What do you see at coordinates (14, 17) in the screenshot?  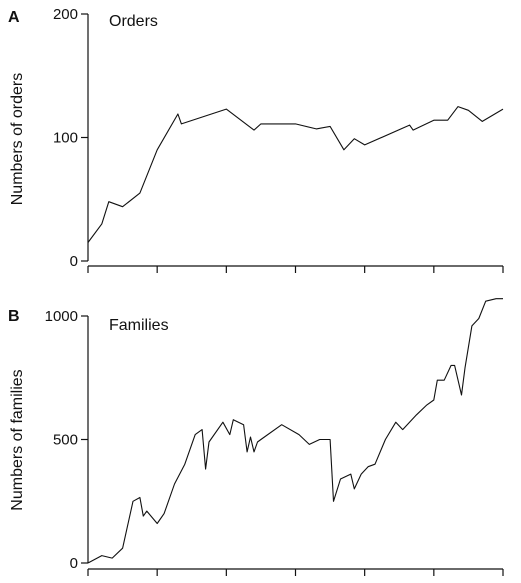 I see `panel-a-letter: A` at bounding box center [14, 17].